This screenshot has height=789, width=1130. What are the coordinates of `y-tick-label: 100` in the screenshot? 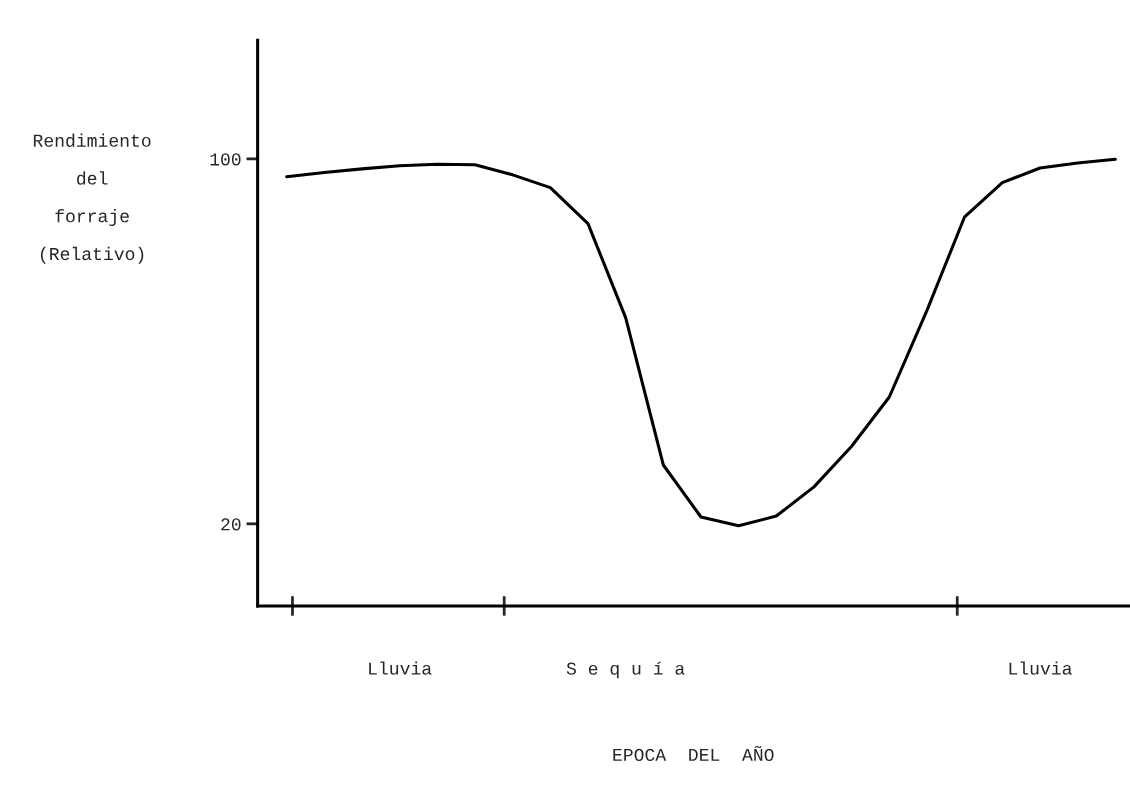 It's located at (225, 159).